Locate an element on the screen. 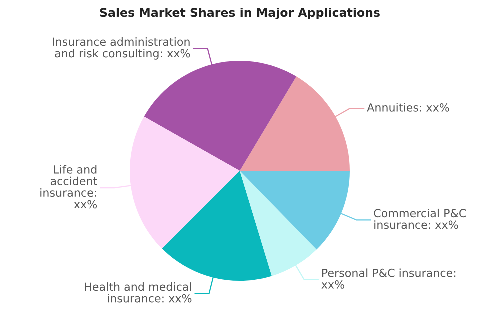  slice-label: Annuities: xx% is located at coordinates (408, 107).